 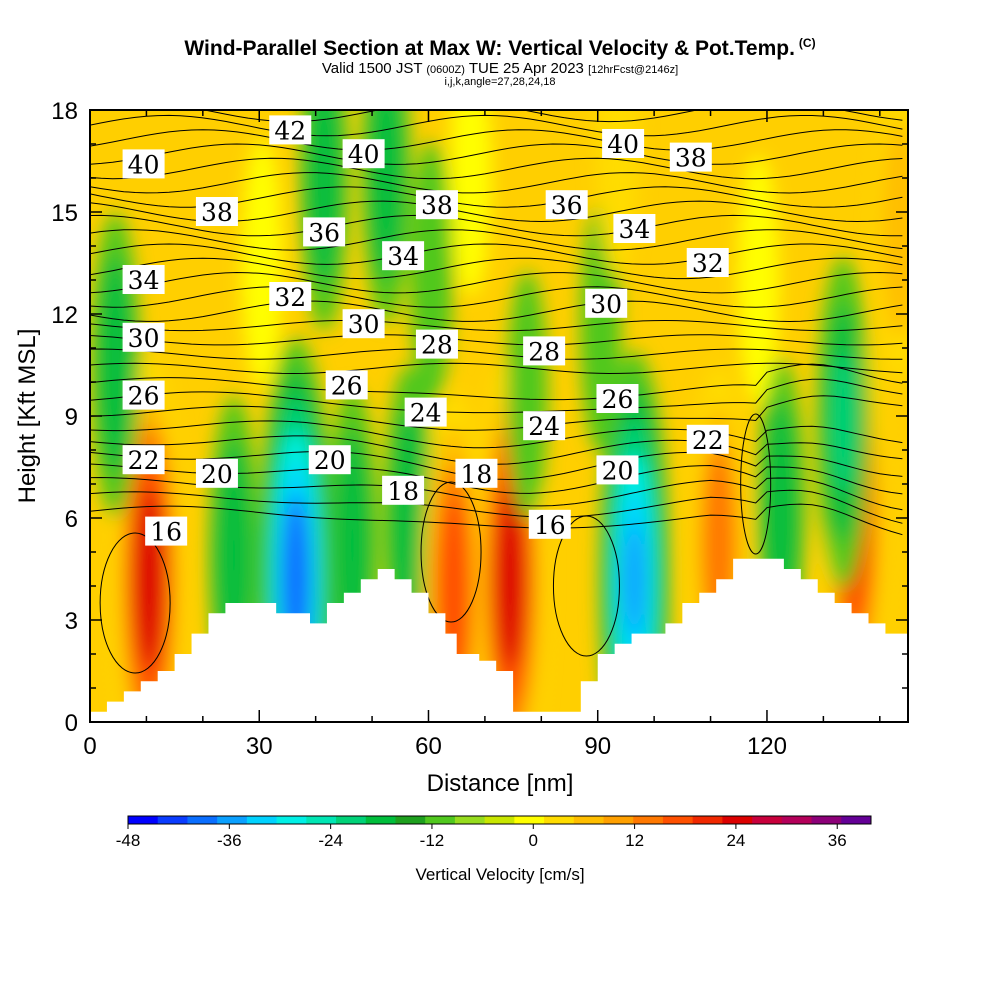 What do you see at coordinates (330, 840) in the screenshot?
I see `colorbar-tick-label: -24` at bounding box center [330, 840].